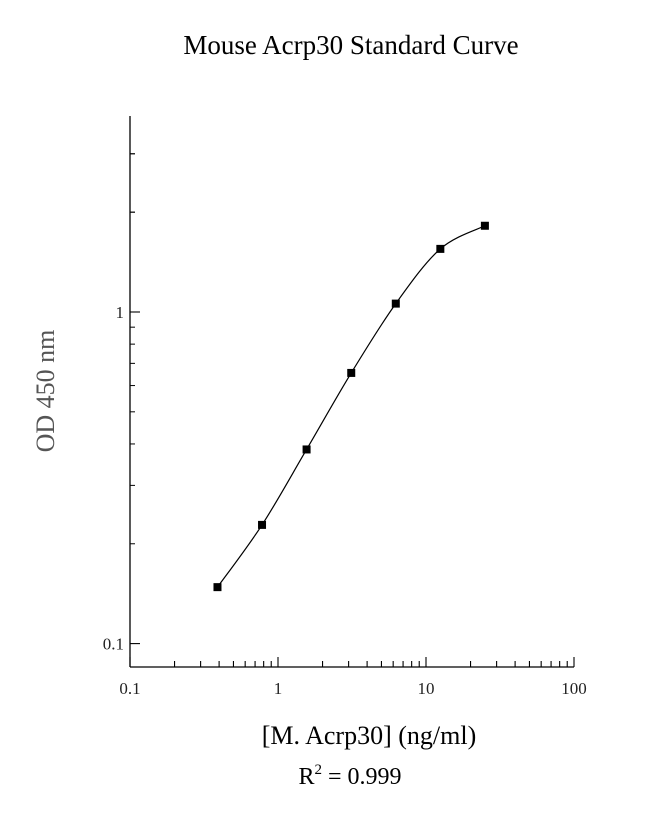  Describe the element at coordinates (362, 777) in the screenshot. I see `r2-value: = 0.999` at that location.